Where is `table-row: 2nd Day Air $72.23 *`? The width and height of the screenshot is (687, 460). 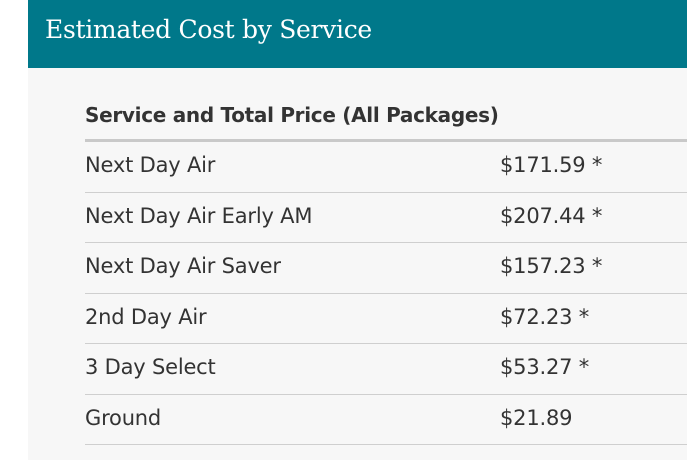
table-row: 2nd Day Air $72.23 * is located at coordinates (386, 319).